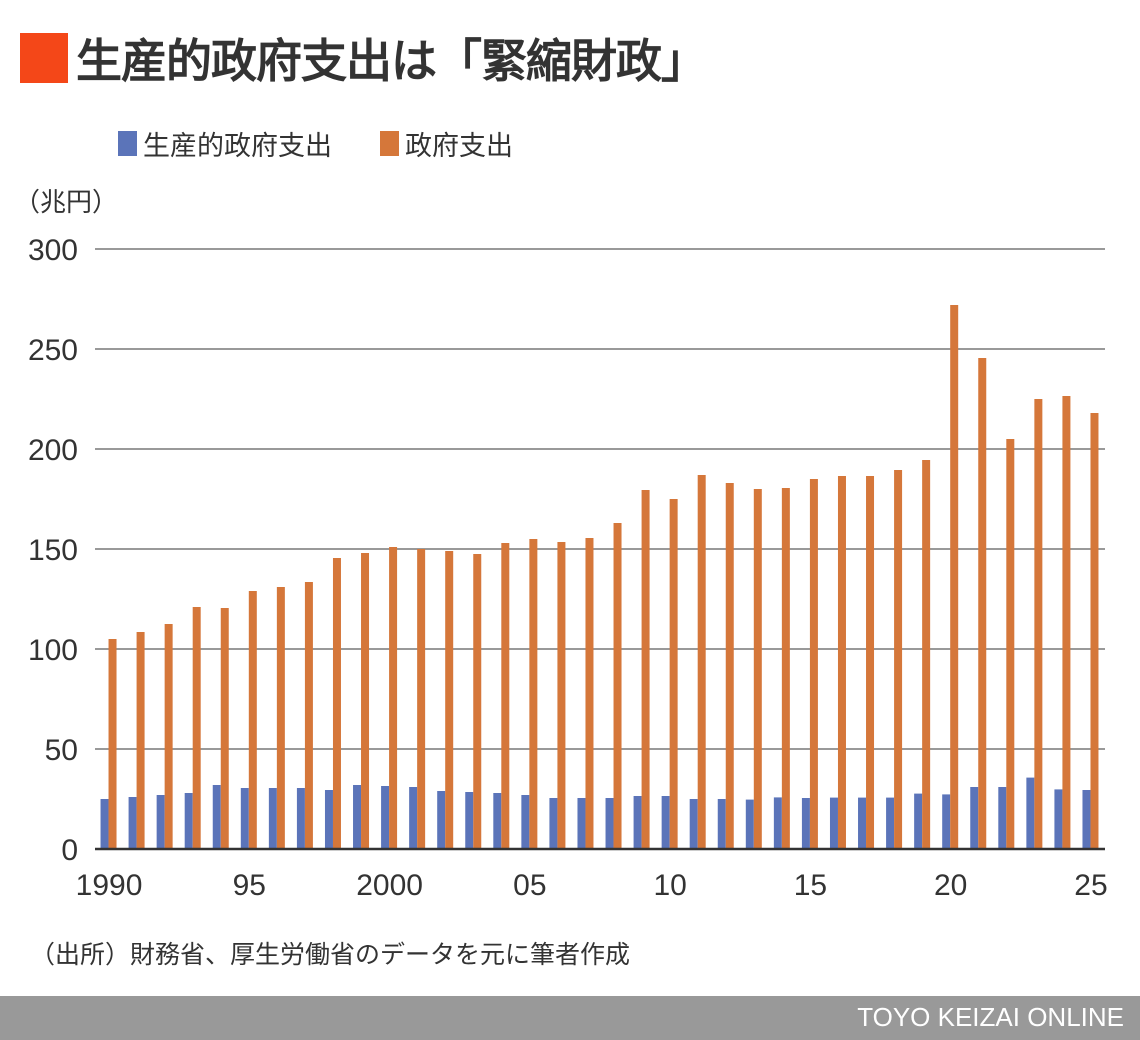  What do you see at coordinates (196, 728) in the screenshot?
I see `bar-government-1993` at bounding box center [196, 728].